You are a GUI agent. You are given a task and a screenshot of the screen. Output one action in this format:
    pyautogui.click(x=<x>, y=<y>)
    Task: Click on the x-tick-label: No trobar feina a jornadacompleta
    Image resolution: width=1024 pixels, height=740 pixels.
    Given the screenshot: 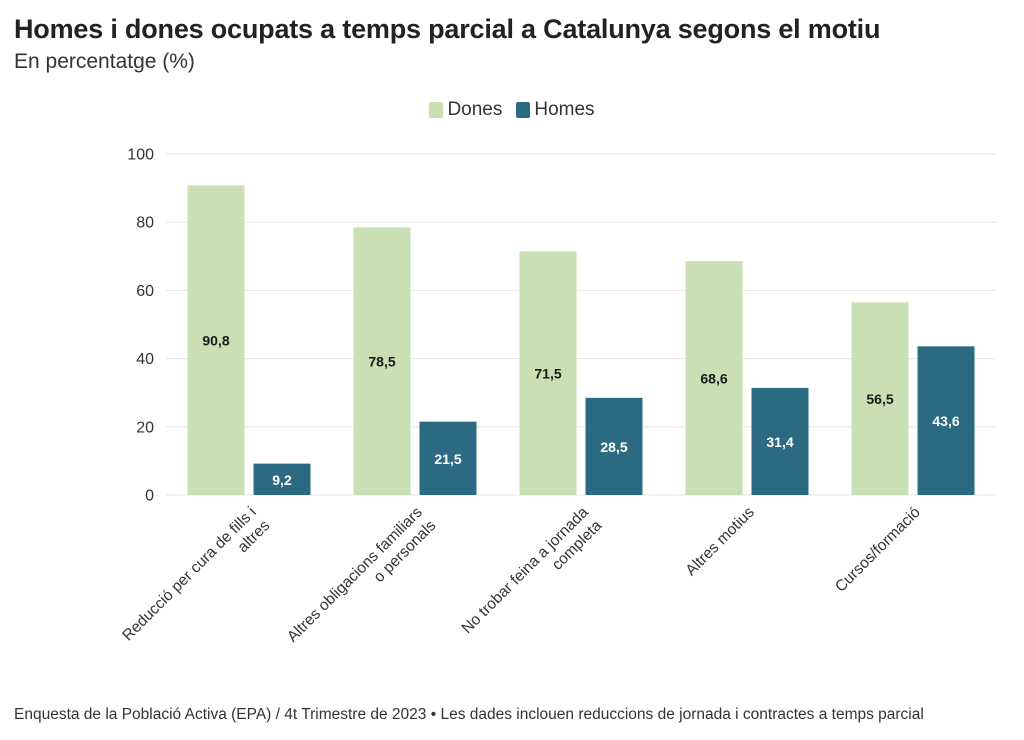 What is the action you would take?
    pyautogui.click(x=532, y=577)
    